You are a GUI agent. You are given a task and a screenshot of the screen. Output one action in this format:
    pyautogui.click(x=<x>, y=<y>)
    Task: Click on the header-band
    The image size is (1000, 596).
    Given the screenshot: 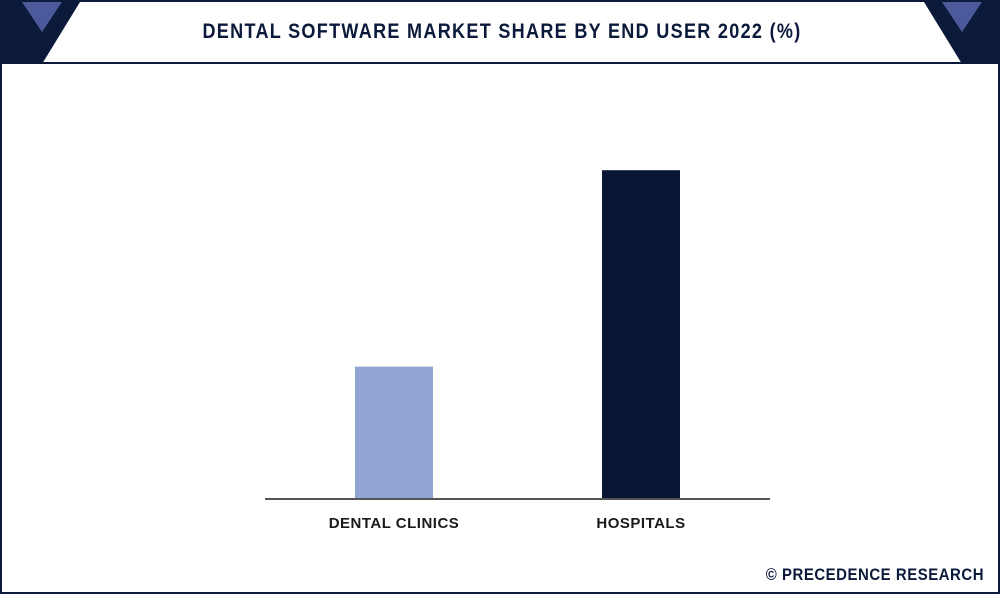 What is the action you would take?
    pyautogui.click(x=501, y=33)
    